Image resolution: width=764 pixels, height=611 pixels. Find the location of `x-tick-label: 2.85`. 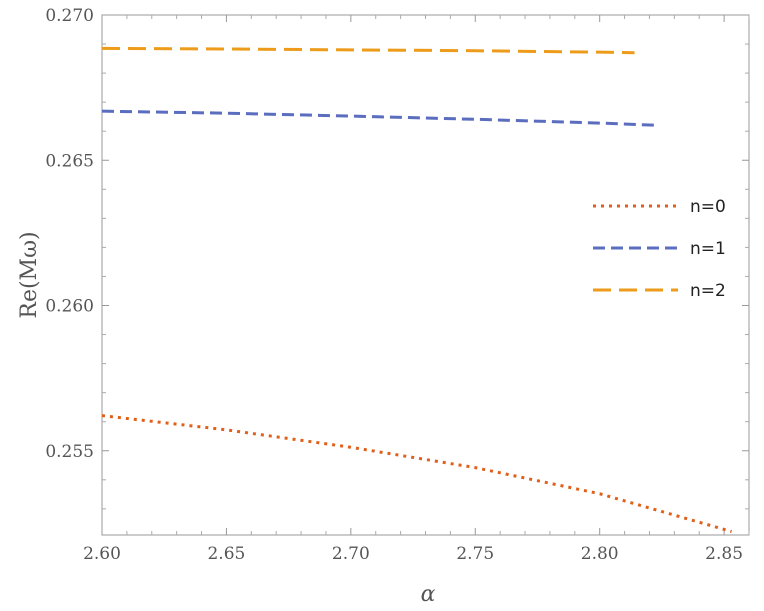

x-tick-label: 2.85 is located at coordinates (724, 554).